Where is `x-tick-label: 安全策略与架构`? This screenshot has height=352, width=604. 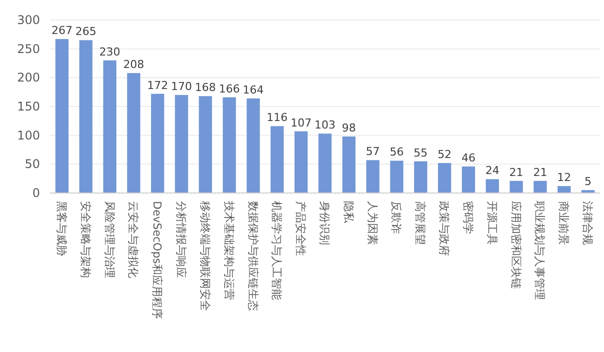
x-tick-label: 安全策略与架构 is located at coordinates (85, 239).